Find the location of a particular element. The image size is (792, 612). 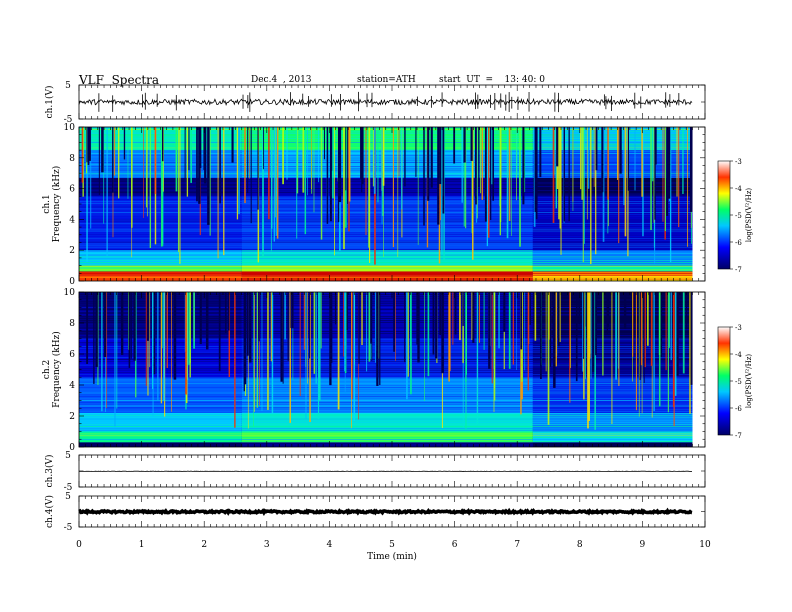

start-time-label: start UT = 13: 40: 0 is located at coordinates (492, 80).